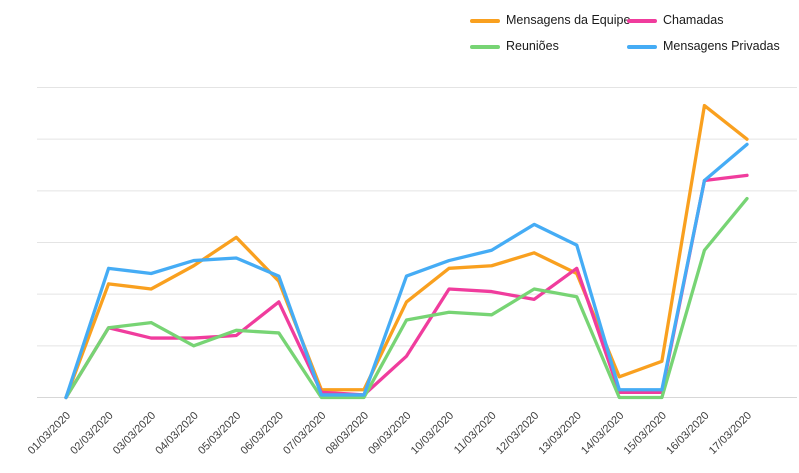 This screenshot has height=473, width=799. Describe the element at coordinates (559, 433) in the screenshot. I see `x-tick-label: 13/03/2020` at that location.